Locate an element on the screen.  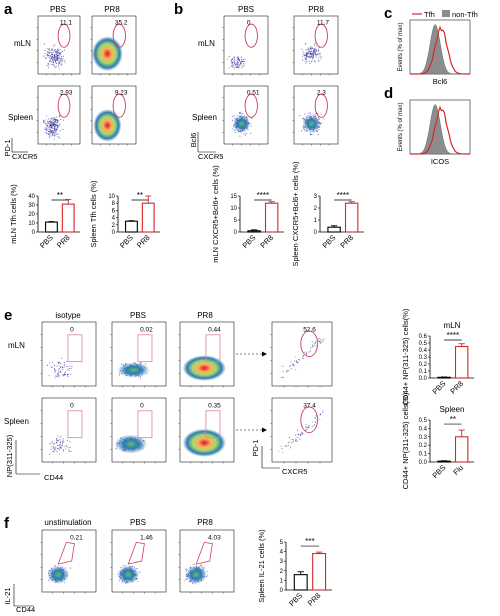
row-label: Spleen is located at coordinates (16, 421).